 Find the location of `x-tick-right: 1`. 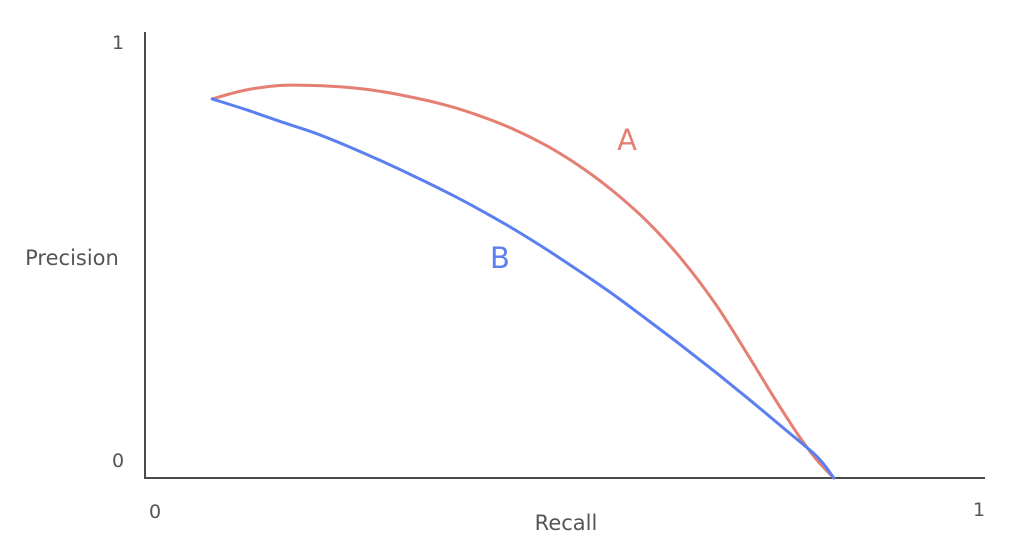

x-tick-right: 1 is located at coordinates (979, 510).